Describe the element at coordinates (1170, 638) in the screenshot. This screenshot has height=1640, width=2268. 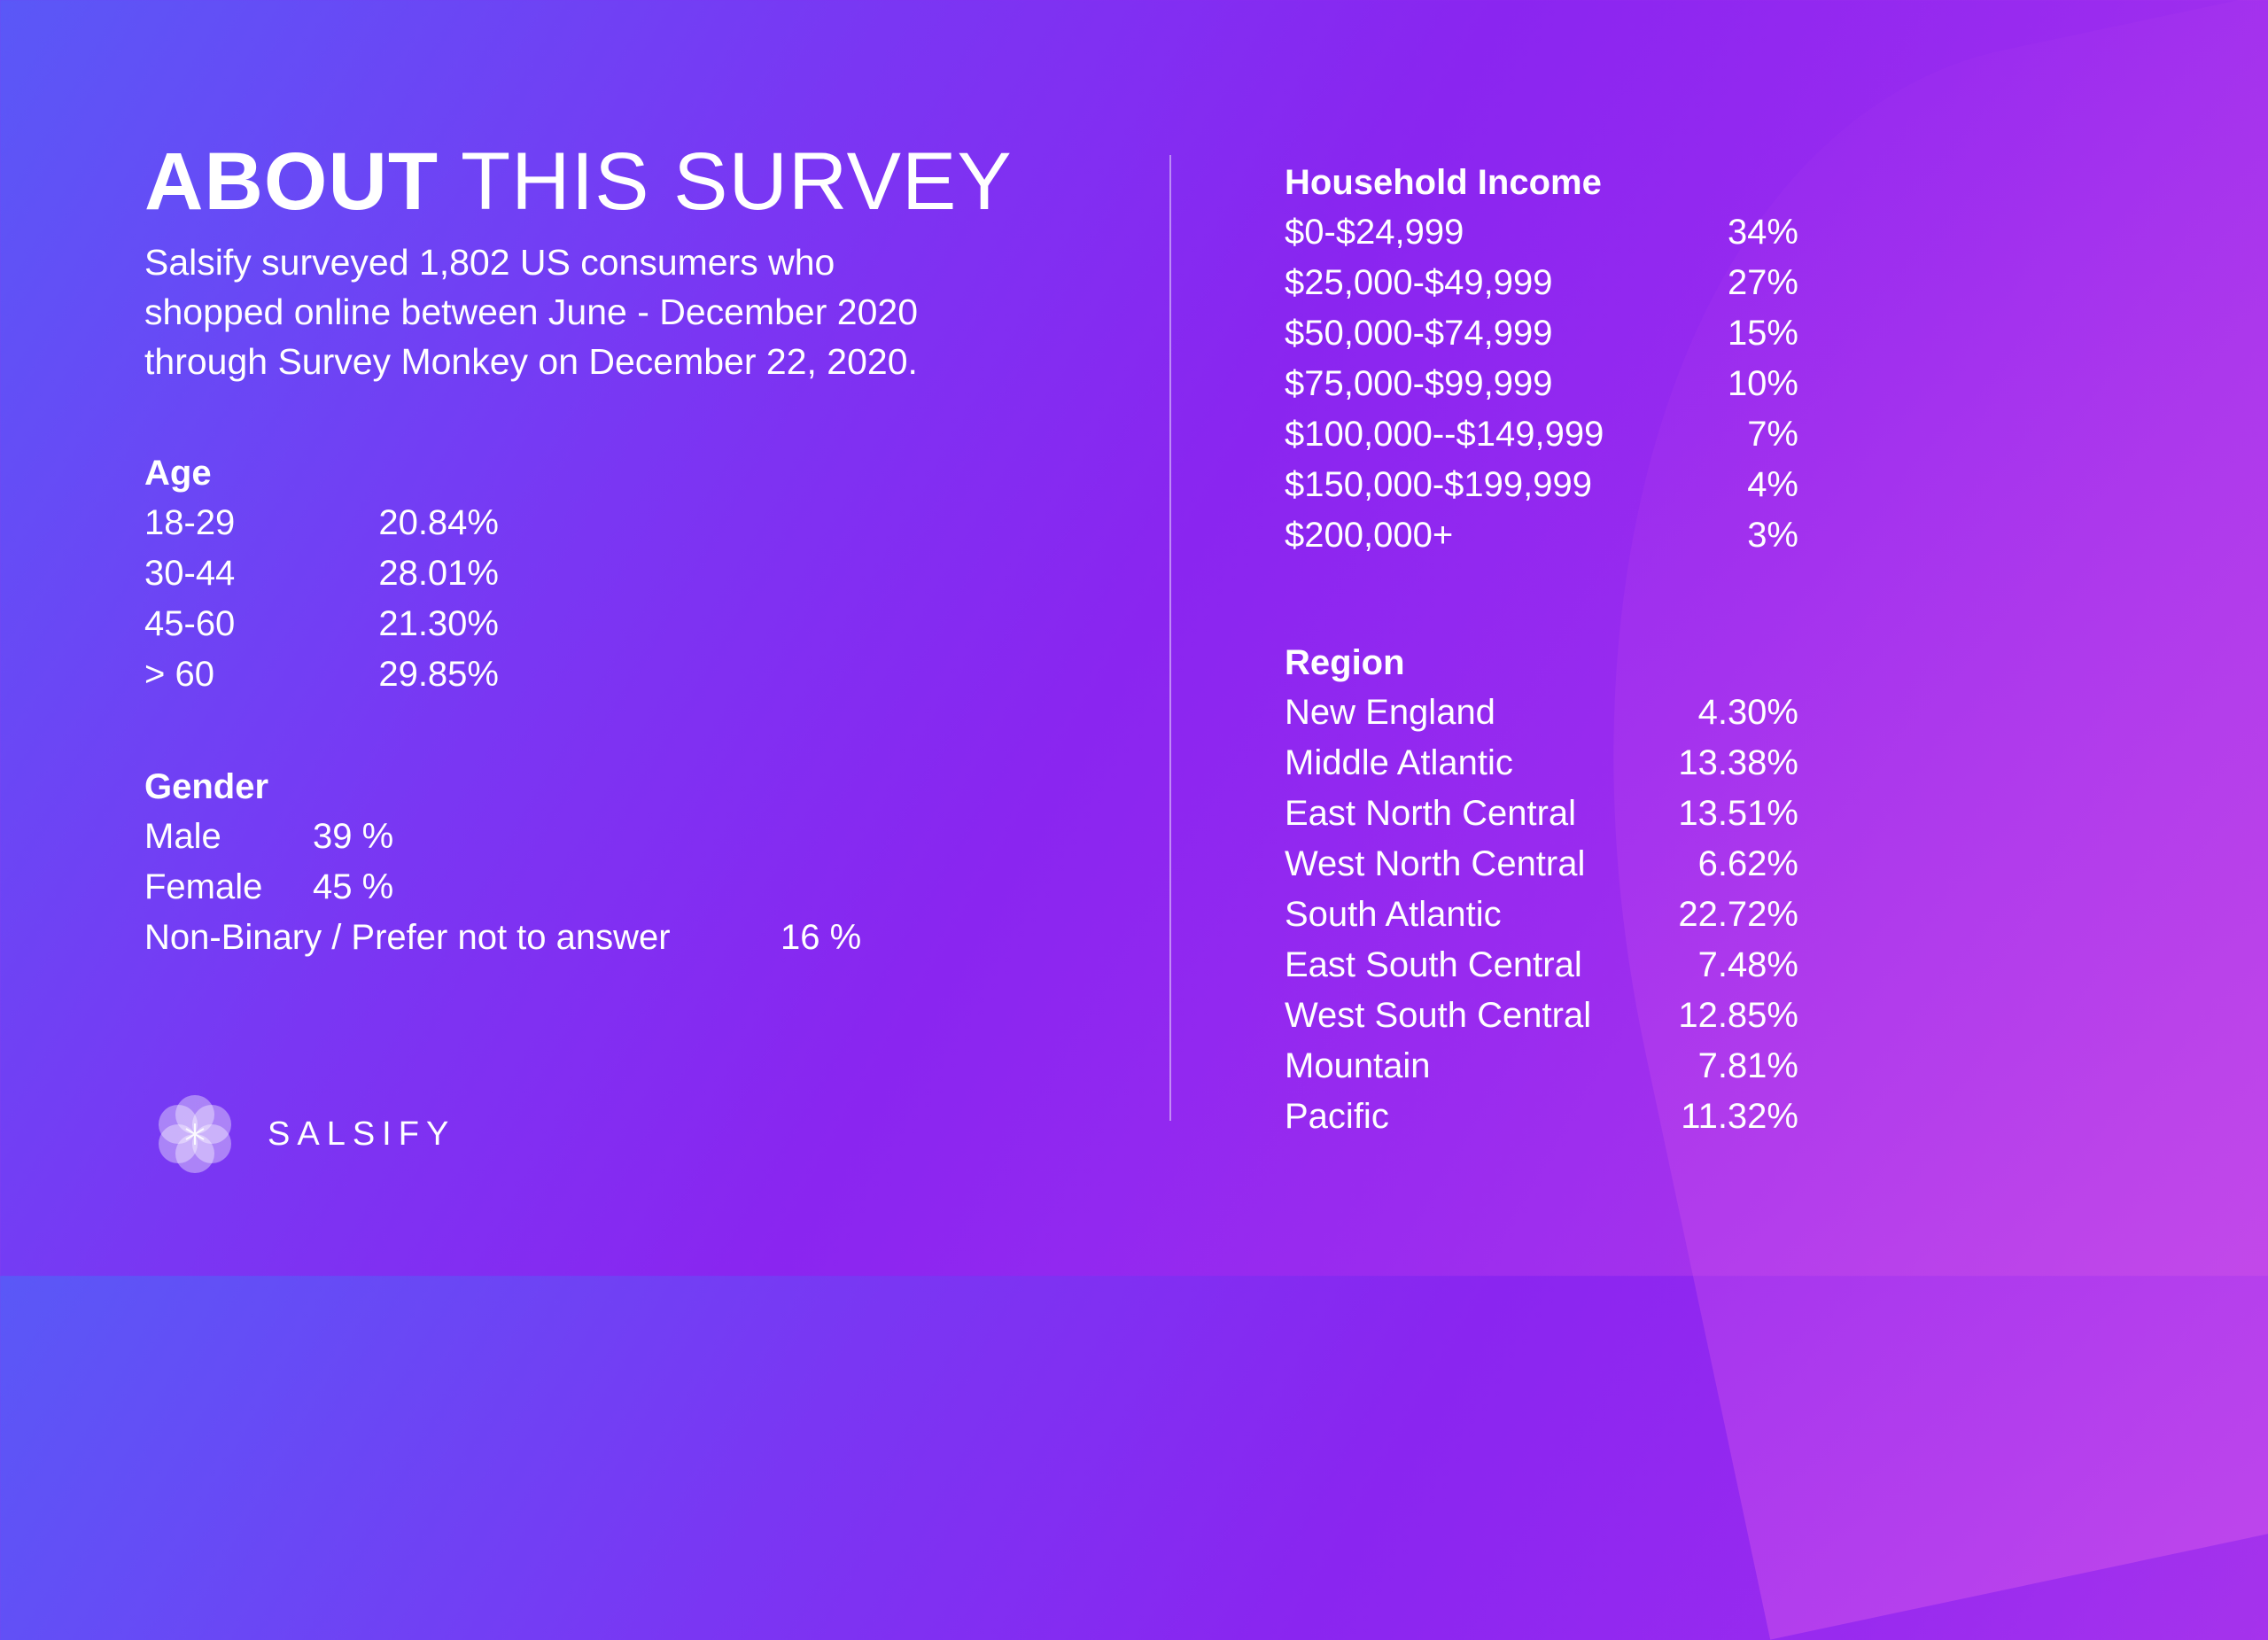
I see `column-divider` at that location.